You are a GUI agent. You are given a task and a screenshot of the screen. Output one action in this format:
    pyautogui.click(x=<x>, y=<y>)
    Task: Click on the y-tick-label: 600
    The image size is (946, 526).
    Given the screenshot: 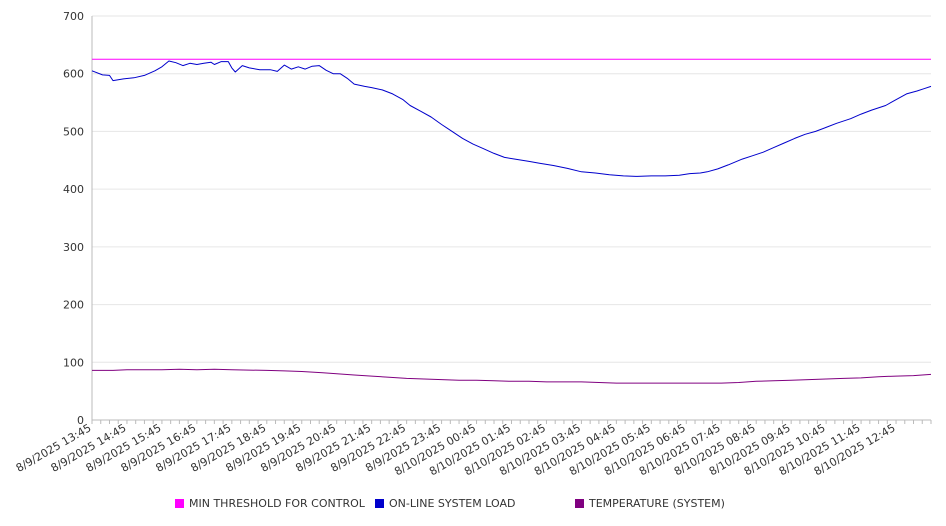 What is the action you would take?
    pyautogui.click(x=73, y=74)
    